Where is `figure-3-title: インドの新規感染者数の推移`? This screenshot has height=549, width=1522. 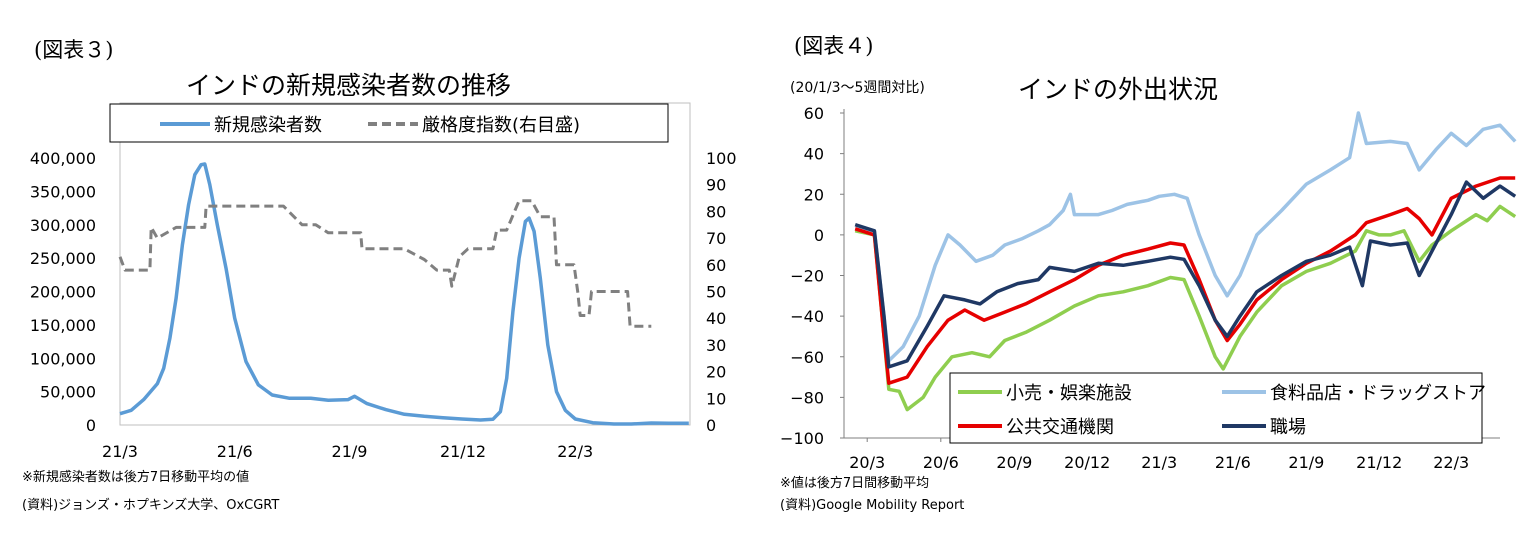 figure-3-title: インドの新規感染者数の推移 is located at coordinates (349, 85).